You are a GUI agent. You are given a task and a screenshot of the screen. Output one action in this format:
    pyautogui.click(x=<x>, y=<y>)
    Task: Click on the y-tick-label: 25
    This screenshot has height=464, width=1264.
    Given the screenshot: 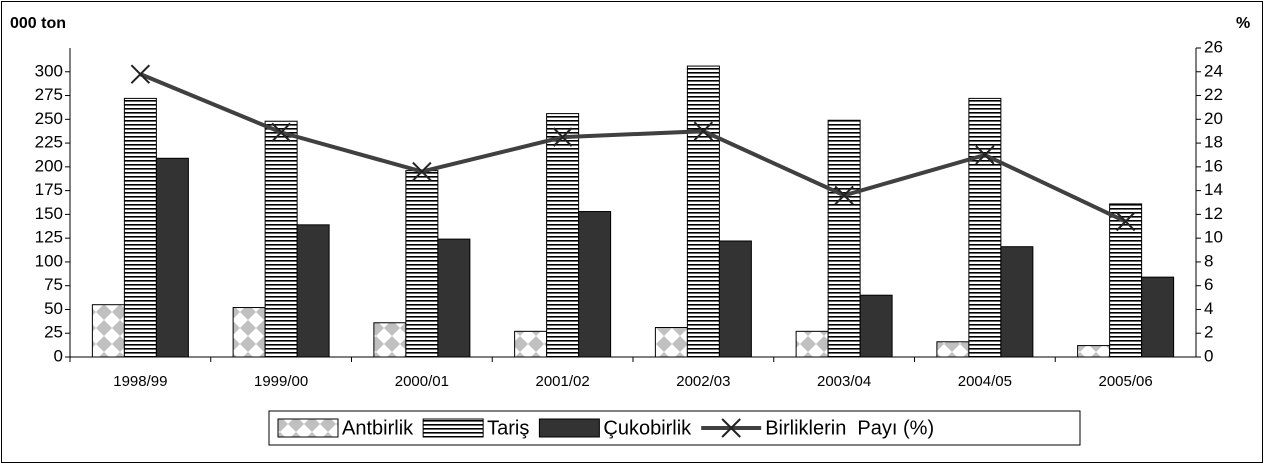 What is the action you would take?
    pyautogui.click(x=53, y=332)
    